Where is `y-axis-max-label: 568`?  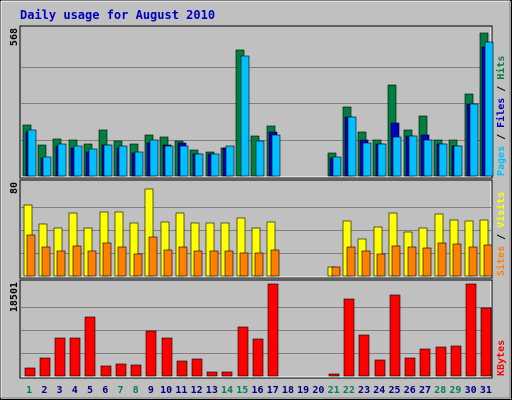
y-axis-max-label: 568 is located at coordinates (14, 37).